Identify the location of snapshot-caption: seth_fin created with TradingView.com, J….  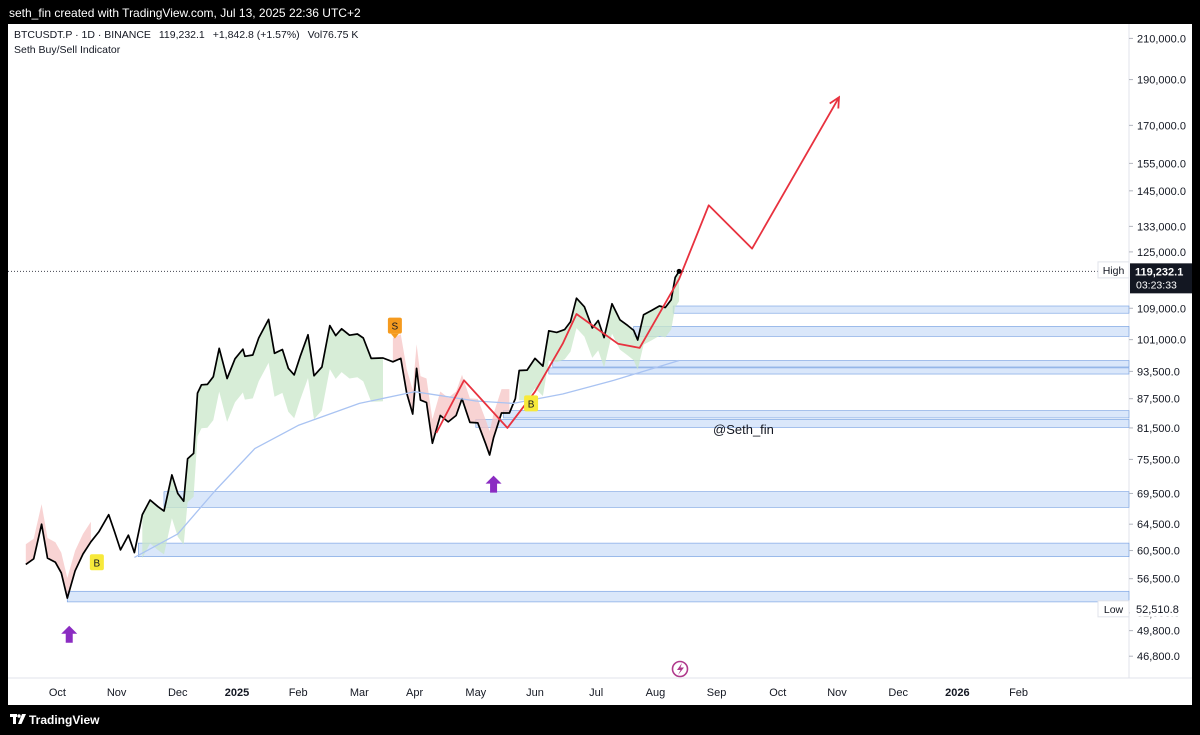
(185, 13).